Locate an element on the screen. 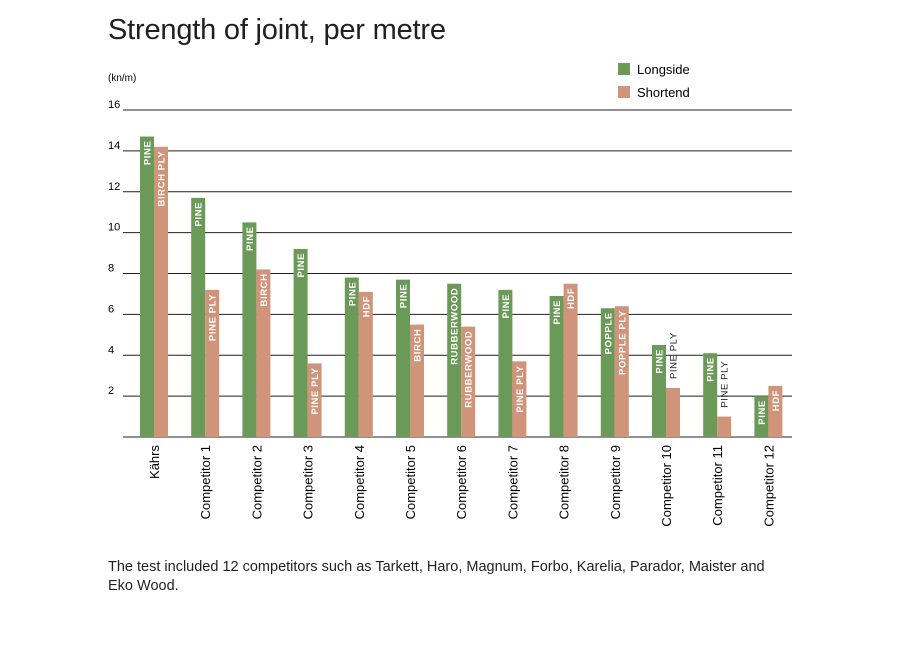  legend-swatch-shortend is located at coordinates (624, 92).